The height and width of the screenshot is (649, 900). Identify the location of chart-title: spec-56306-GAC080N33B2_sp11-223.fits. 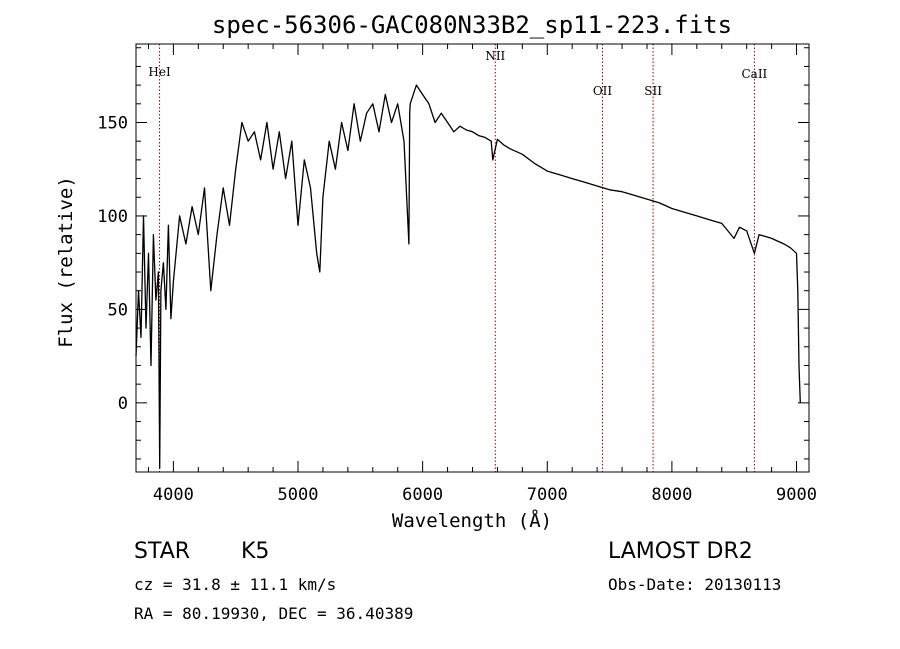
(472, 25).